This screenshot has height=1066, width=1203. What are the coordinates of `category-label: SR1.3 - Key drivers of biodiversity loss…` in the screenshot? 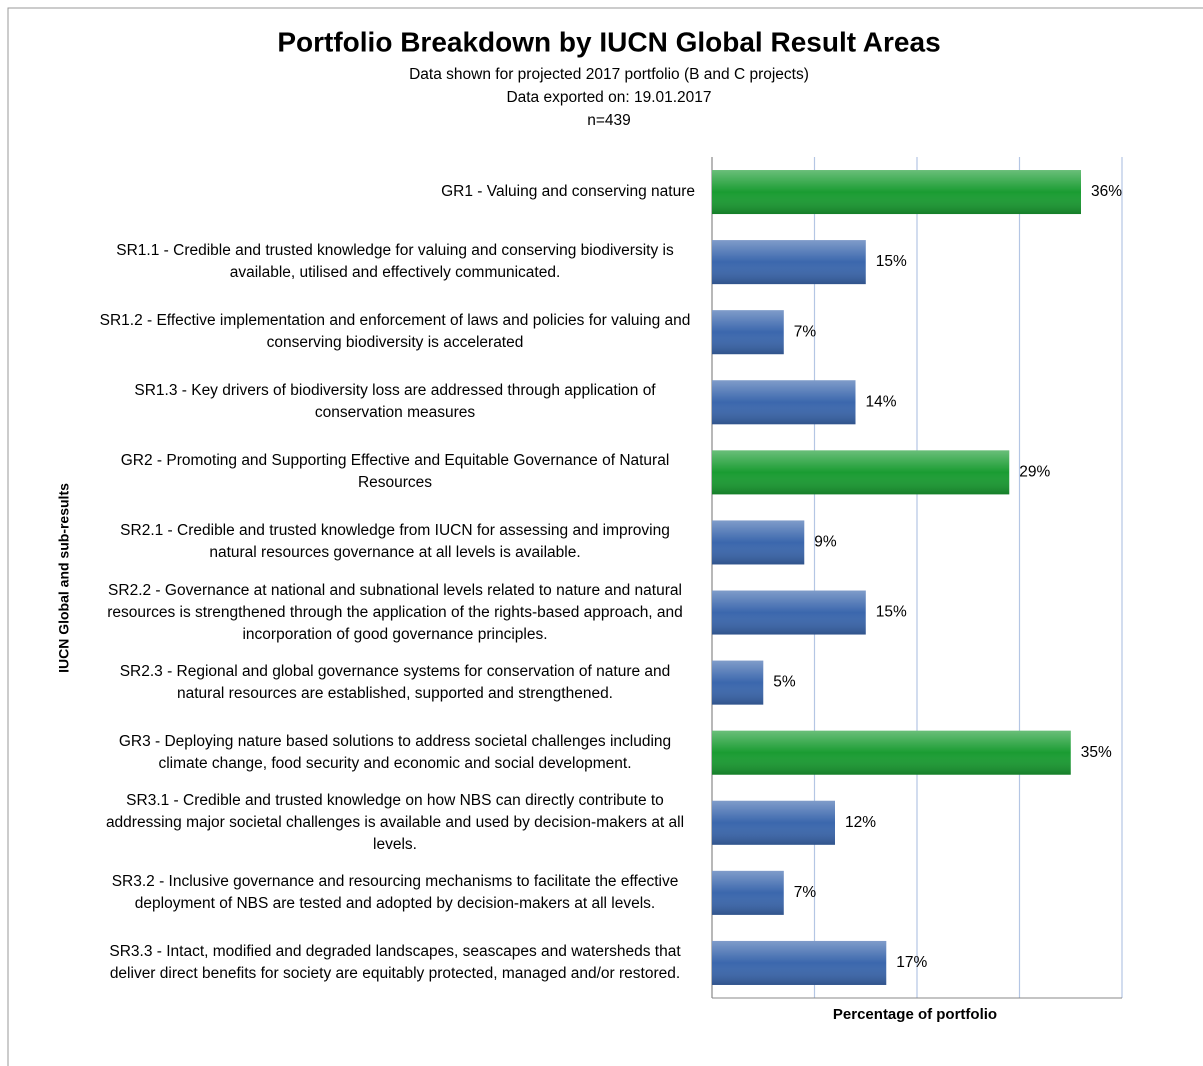 It's located at (395, 402).